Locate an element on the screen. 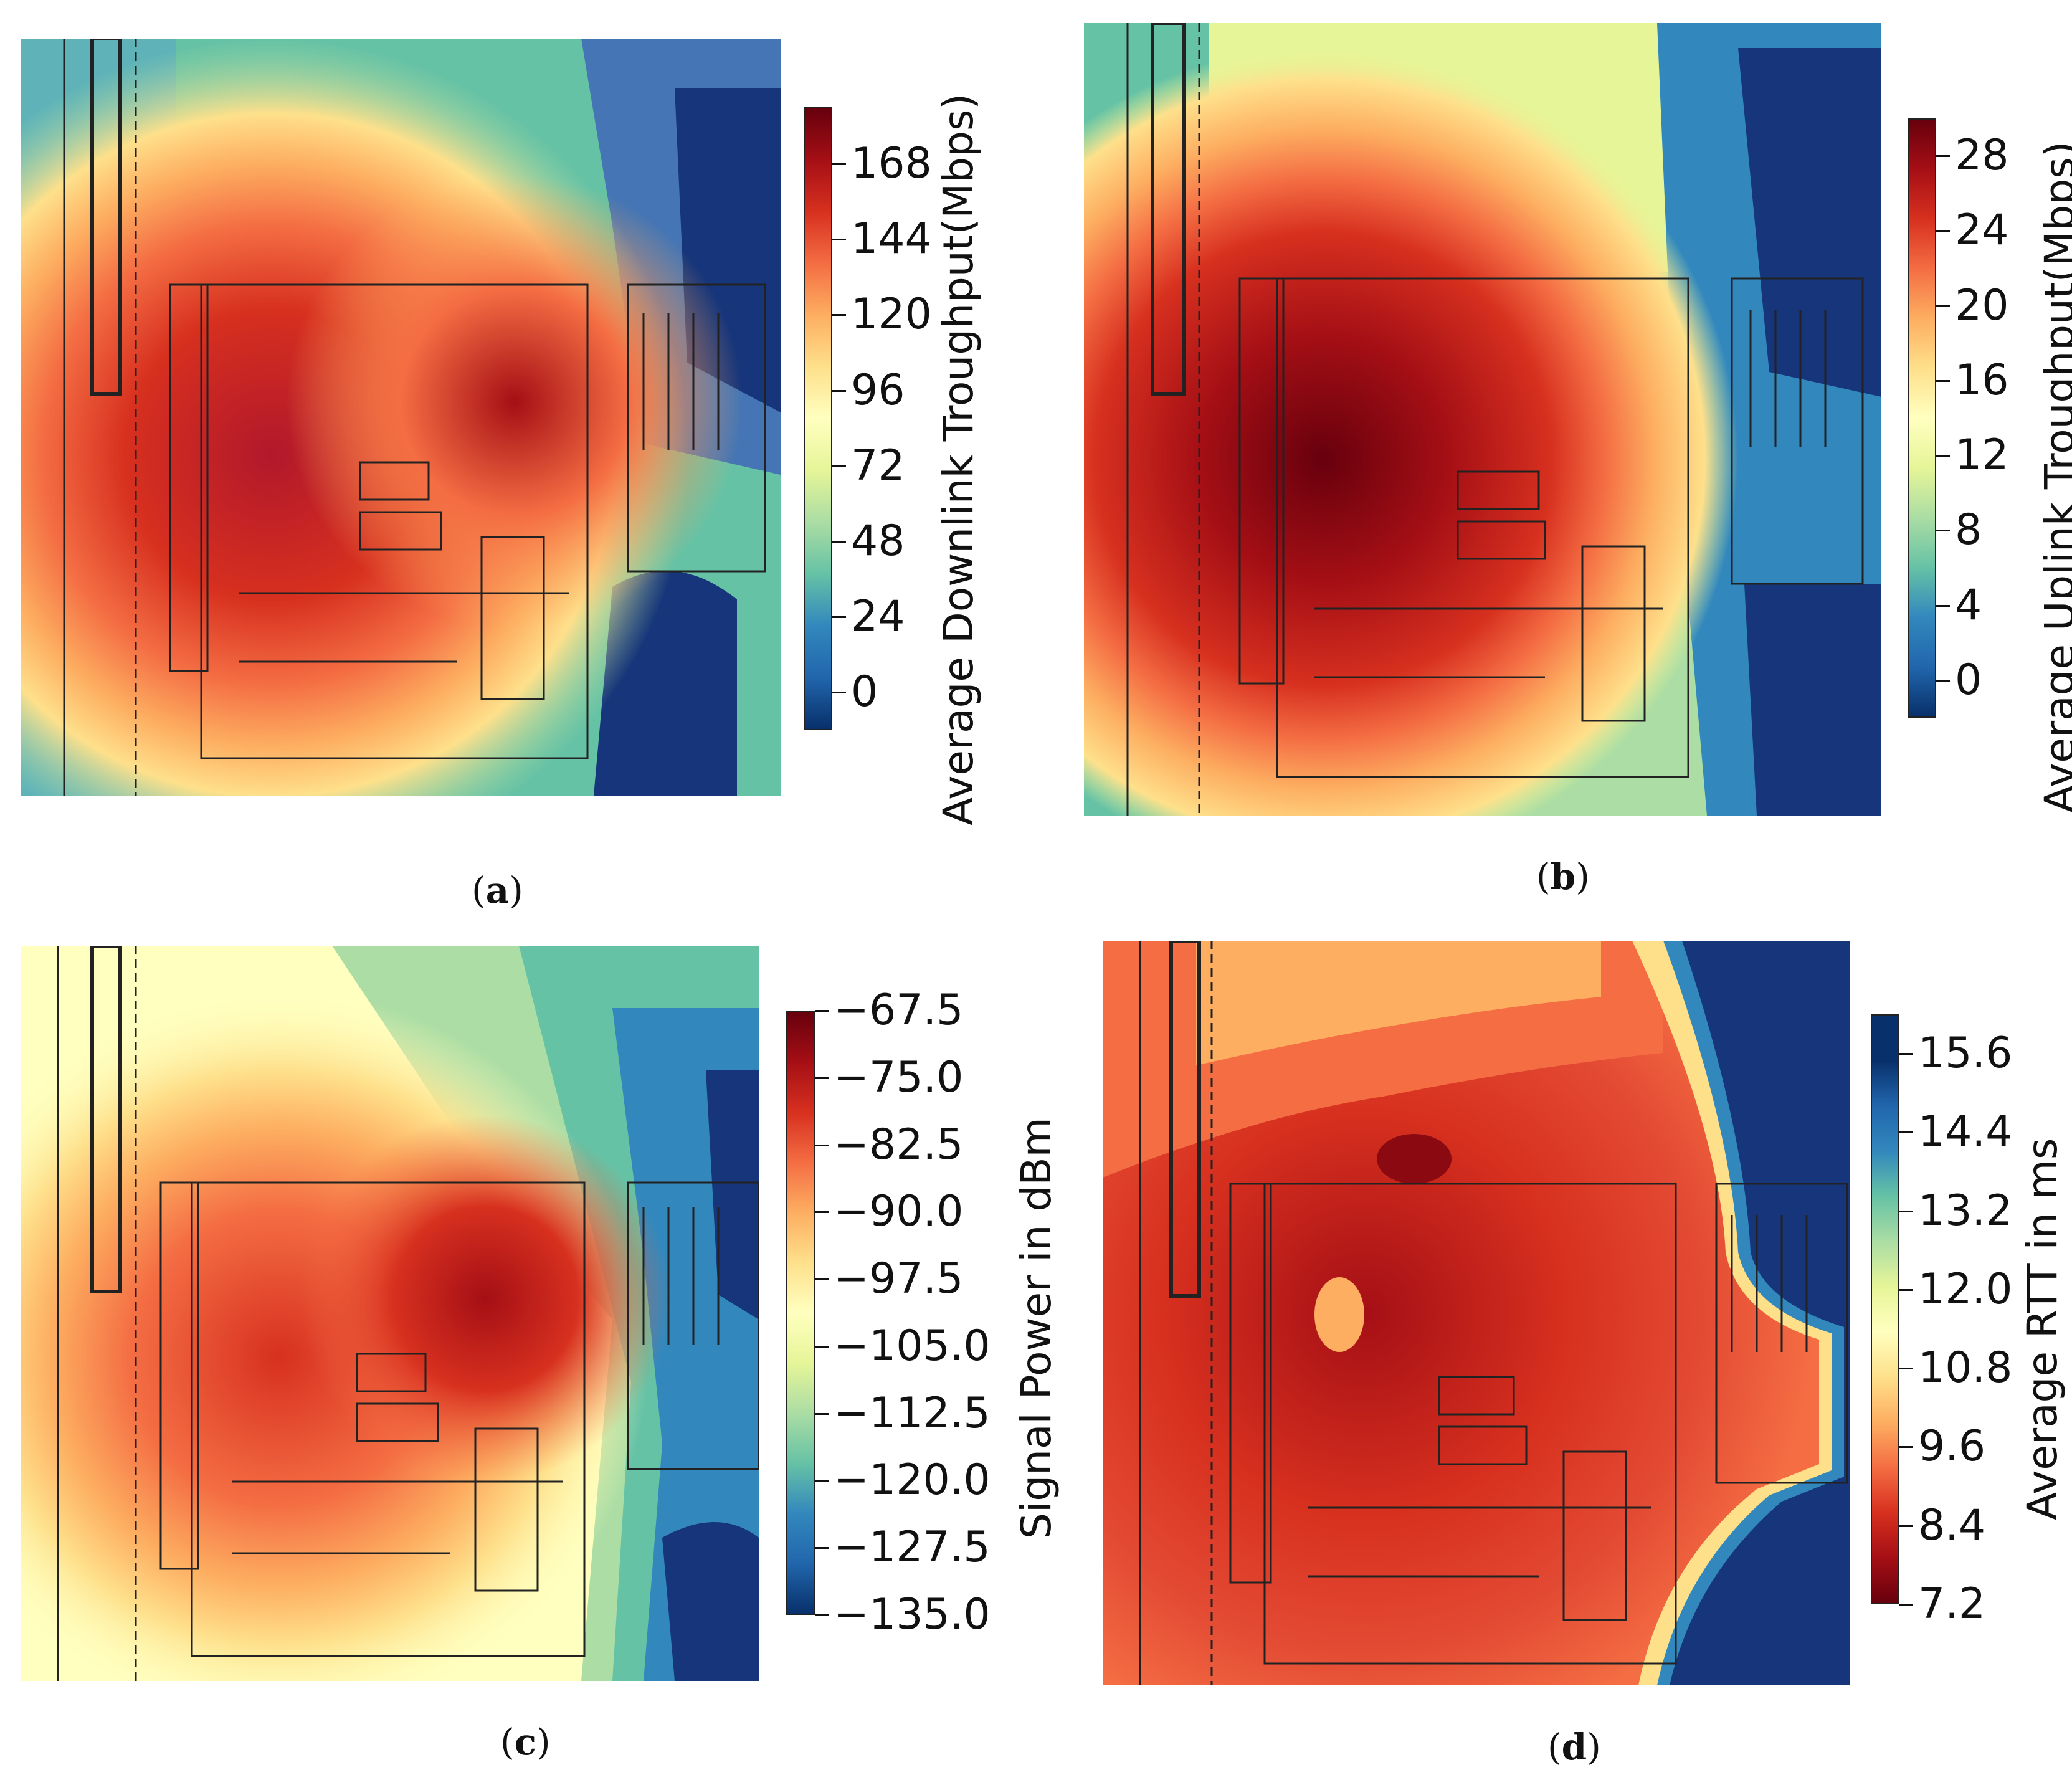 This screenshot has height=1780, width=2072. colorbar-tick-label-b: 0 is located at coordinates (1968, 680).